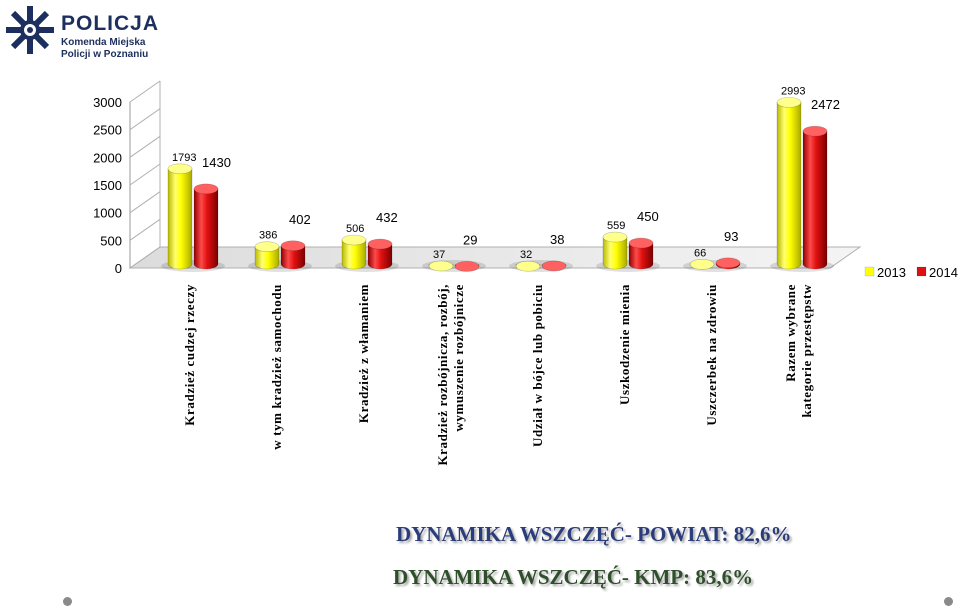  What do you see at coordinates (798, 351) in the screenshot?
I see `category-label: Razem wybranekategorie przestępstw` at bounding box center [798, 351].